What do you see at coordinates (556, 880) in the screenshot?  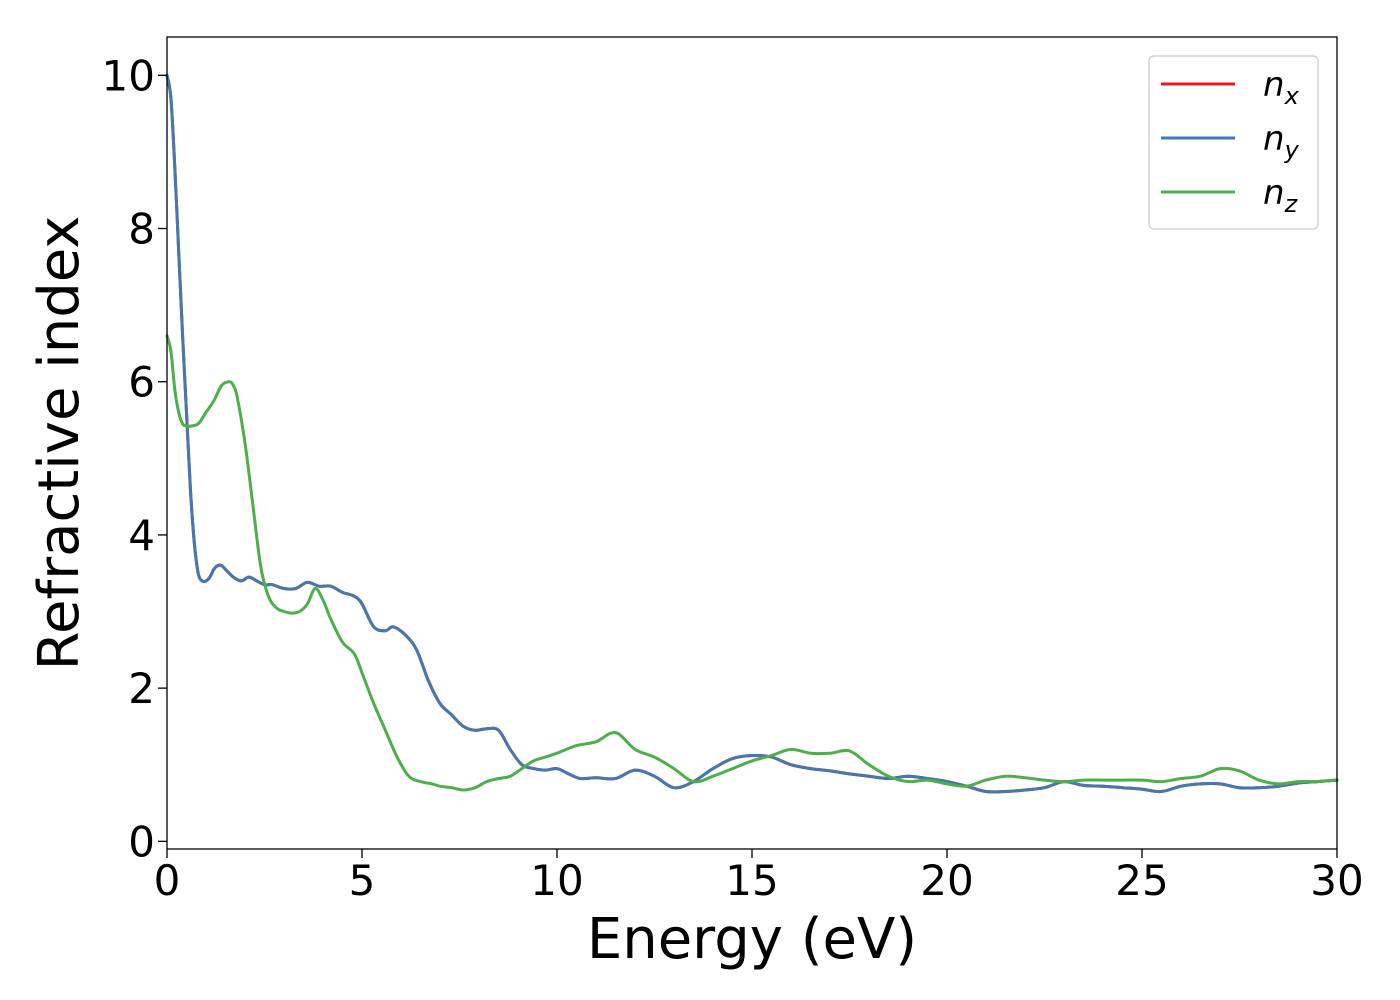 I see `x-tick-label: 10` at bounding box center [556, 880].